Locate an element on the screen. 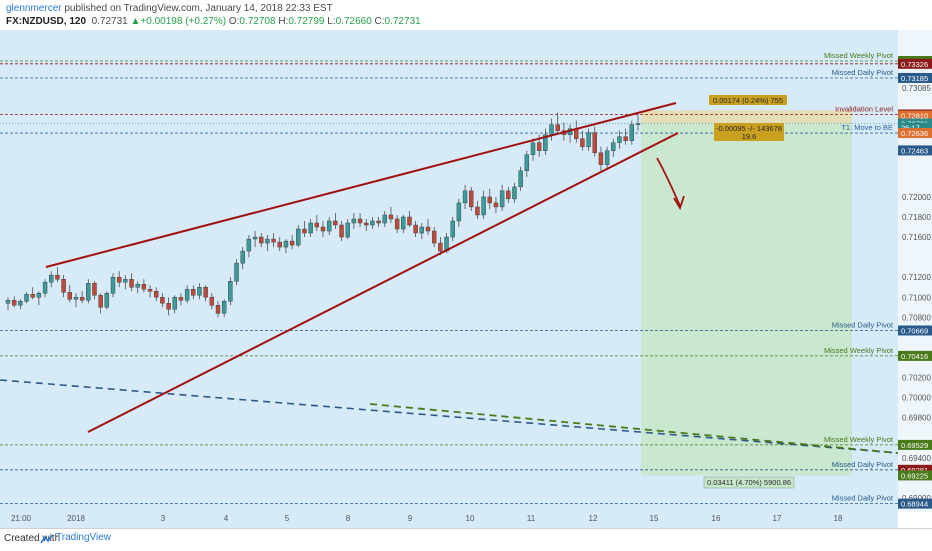 The width and height of the screenshot is (932, 551). entry-box-subtext: 19.6 is located at coordinates (749, 136).